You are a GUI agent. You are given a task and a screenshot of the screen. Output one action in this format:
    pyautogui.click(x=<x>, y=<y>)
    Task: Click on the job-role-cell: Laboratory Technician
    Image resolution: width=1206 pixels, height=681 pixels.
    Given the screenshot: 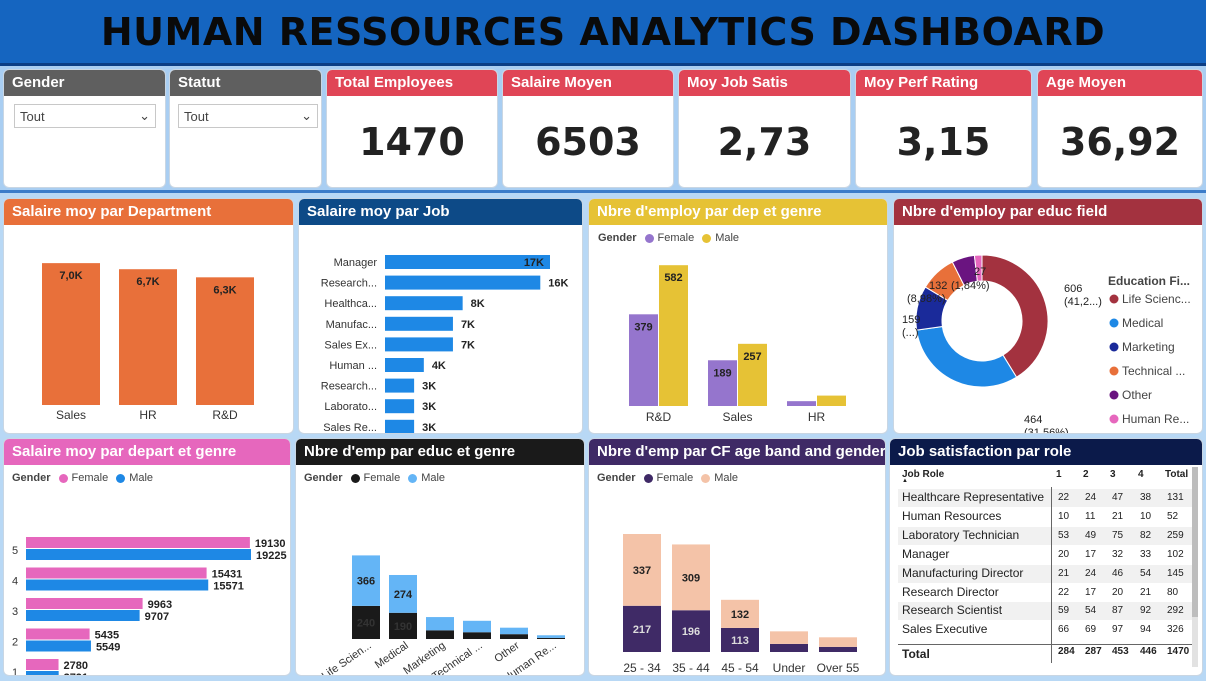 What is the action you would take?
    pyautogui.click(x=961, y=534)
    